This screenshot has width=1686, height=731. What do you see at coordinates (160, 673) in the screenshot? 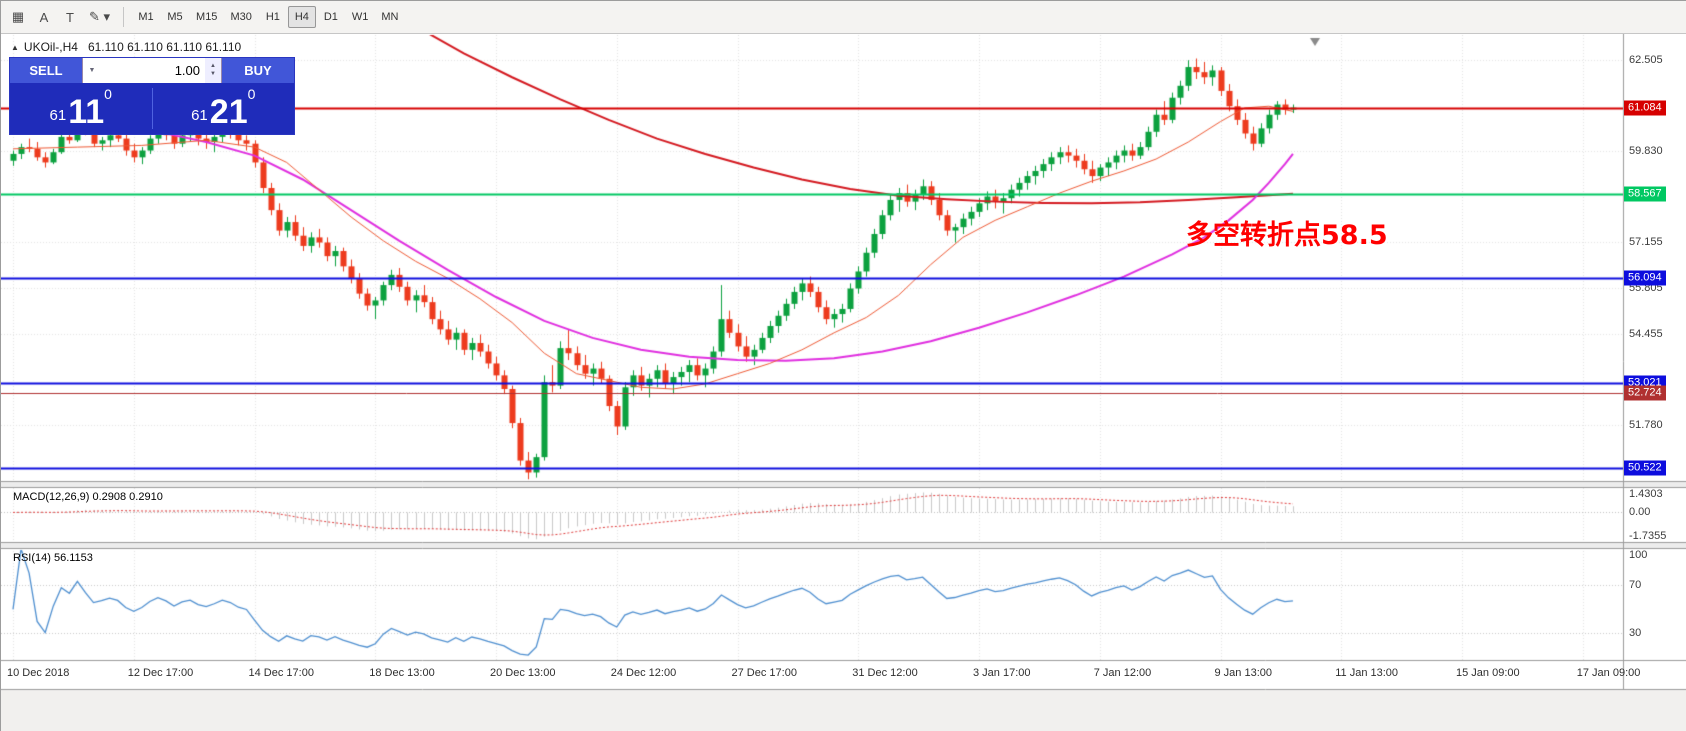
I see `time-label: 12 Dec 17:00` at bounding box center [160, 673].